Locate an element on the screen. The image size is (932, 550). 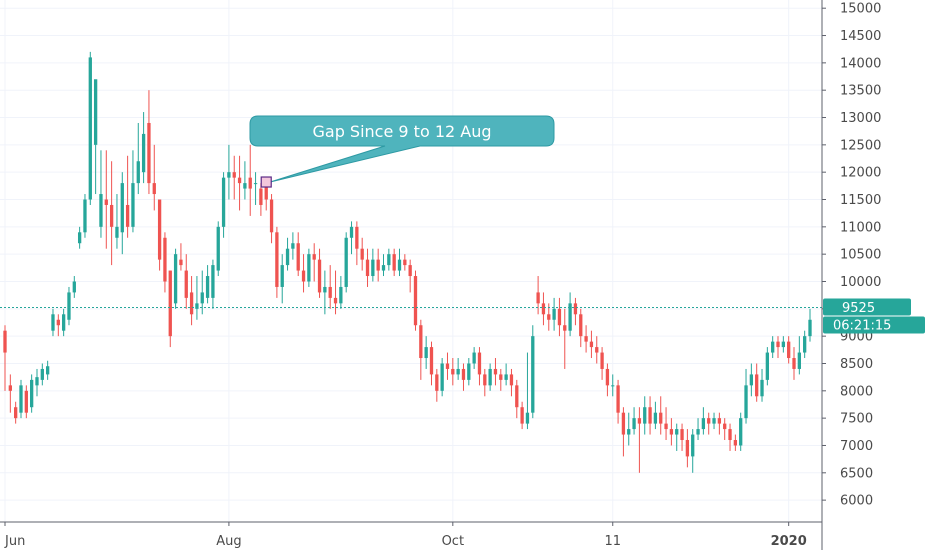
price-tick-label: 12000 is located at coordinates (860, 173).